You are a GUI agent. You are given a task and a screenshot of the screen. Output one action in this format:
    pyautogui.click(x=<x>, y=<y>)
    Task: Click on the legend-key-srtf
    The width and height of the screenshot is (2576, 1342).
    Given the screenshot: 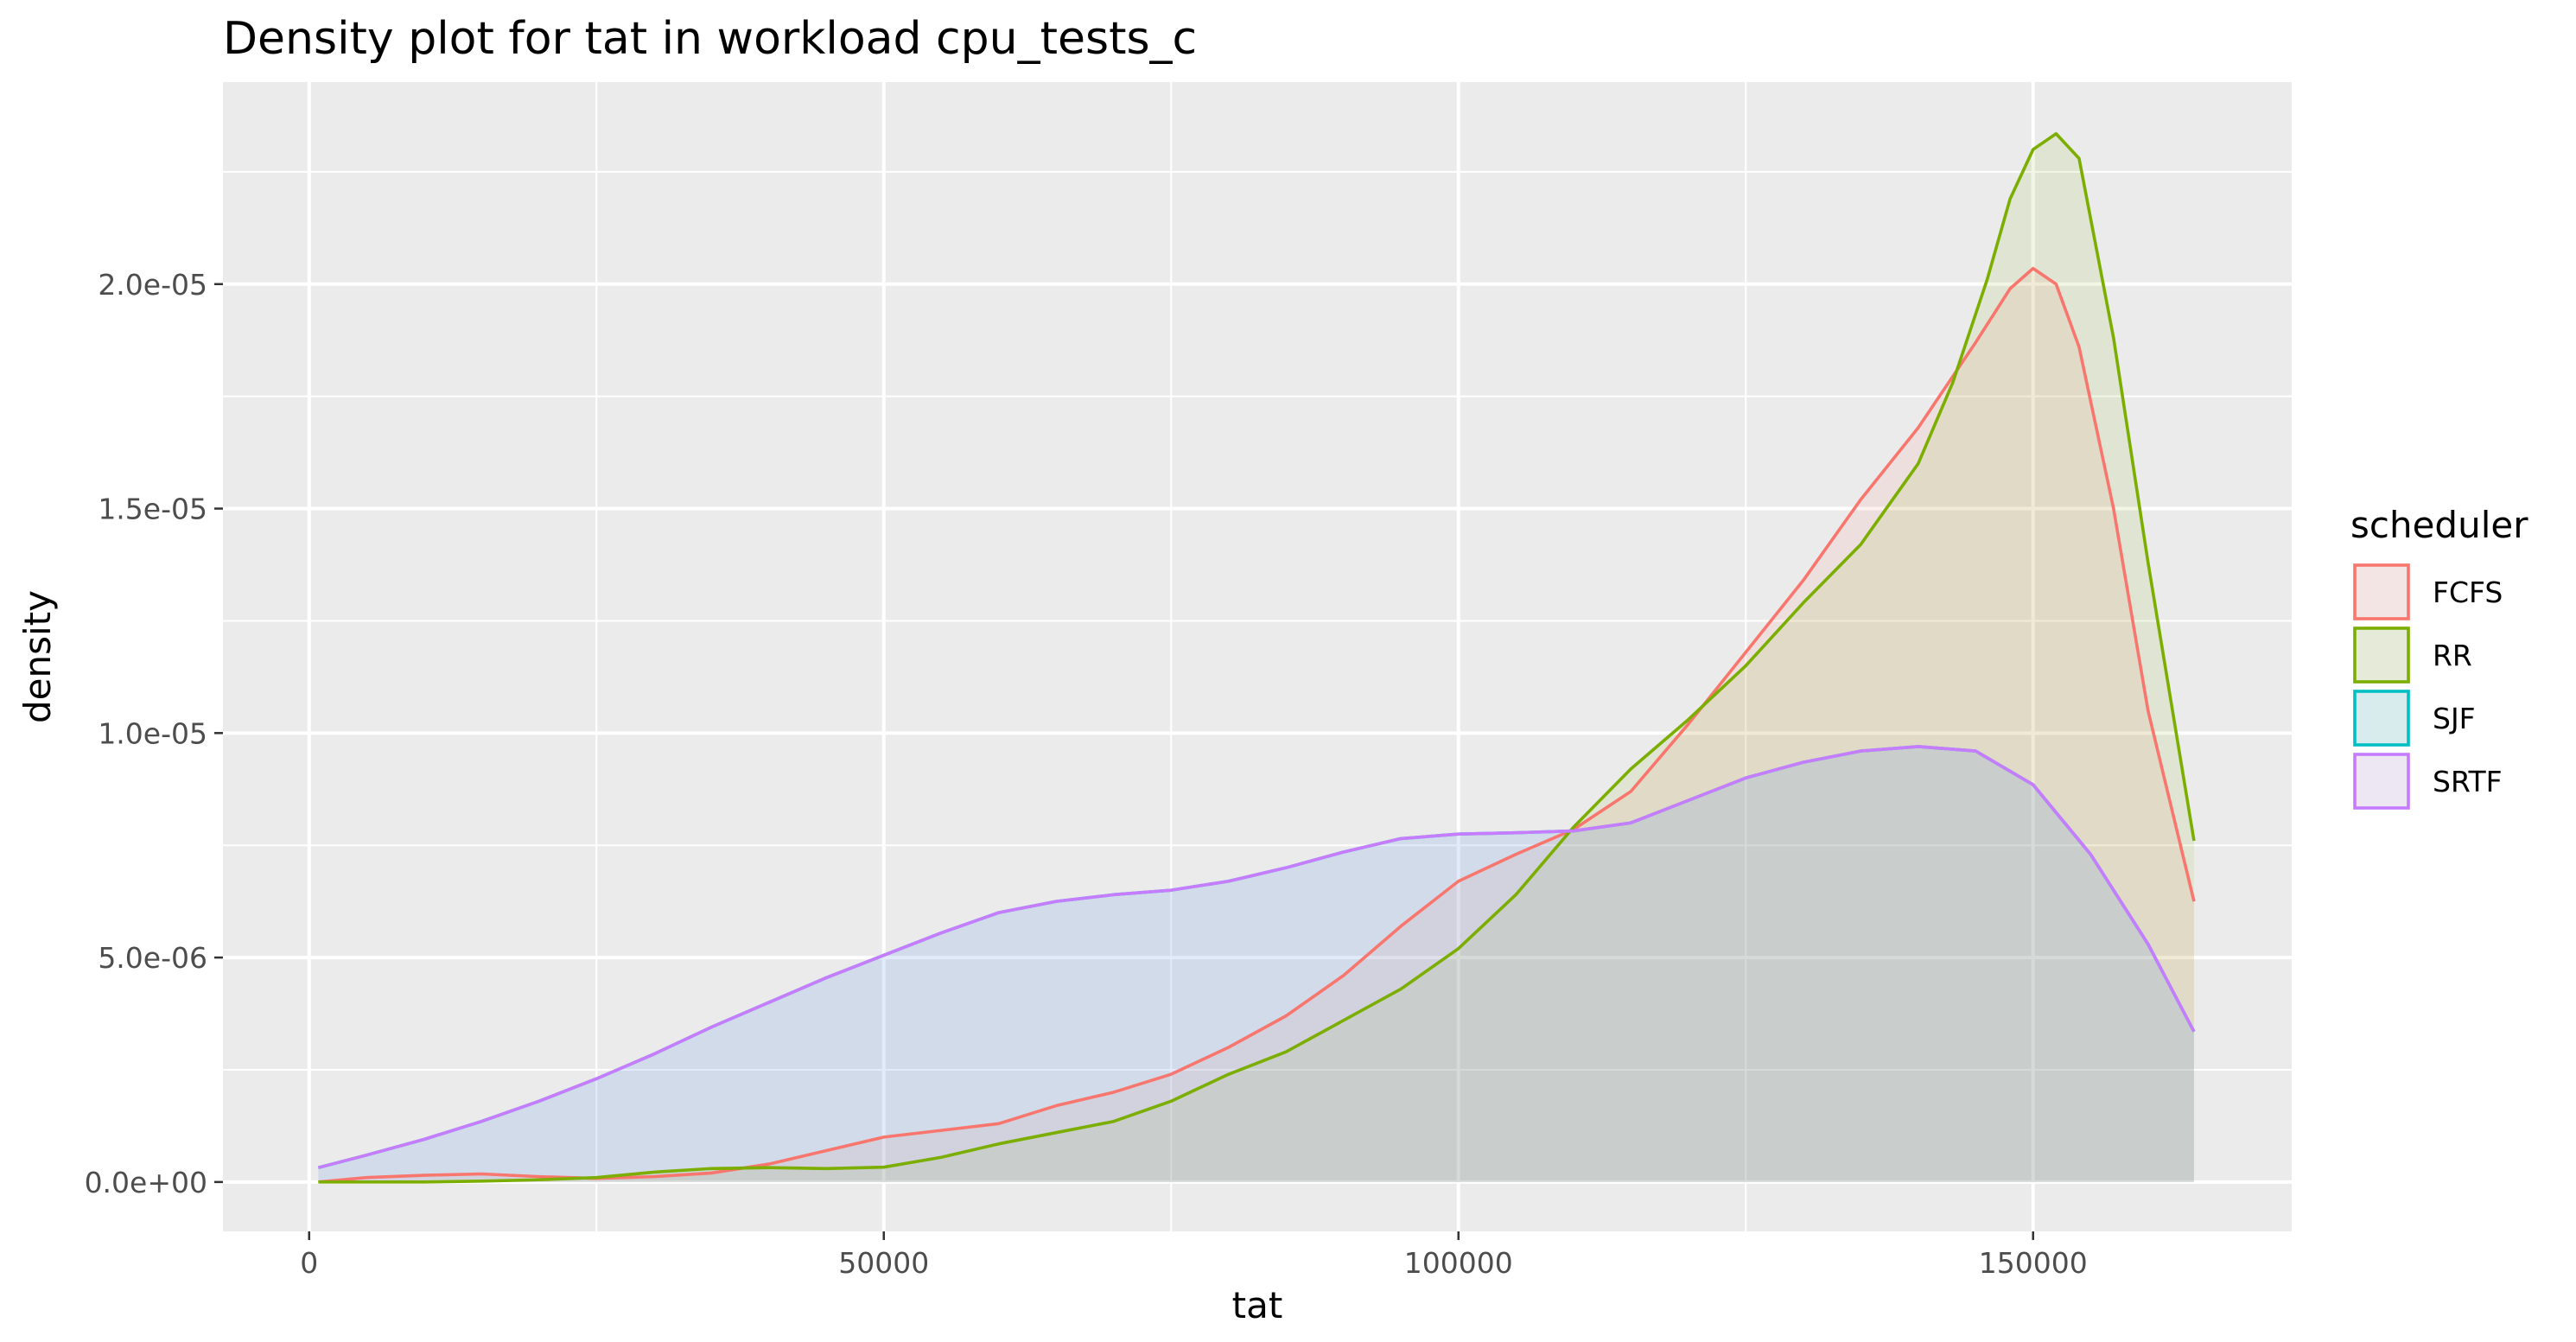 What is the action you would take?
    pyautogui.click(x=2382, y=781)
    